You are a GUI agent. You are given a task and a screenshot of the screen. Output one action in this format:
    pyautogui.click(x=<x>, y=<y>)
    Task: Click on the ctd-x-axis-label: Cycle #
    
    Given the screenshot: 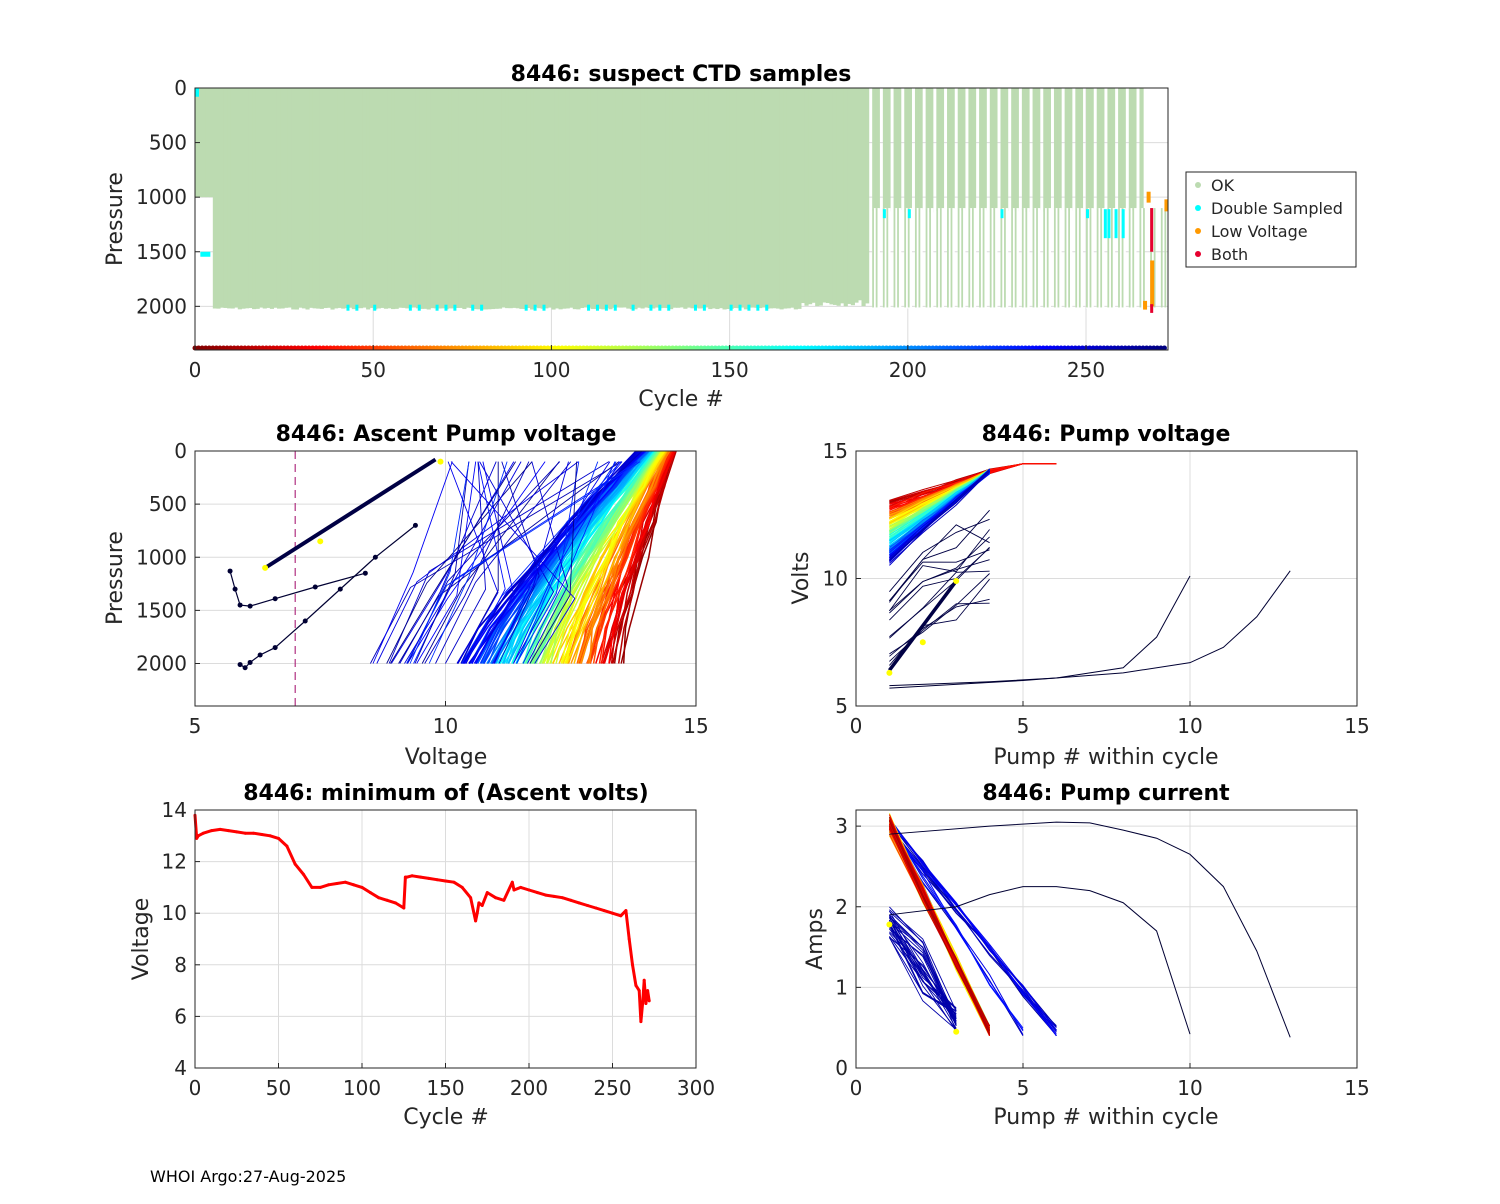 What is the action you would take?
    pyautogui.click(x=681, y=399)
    